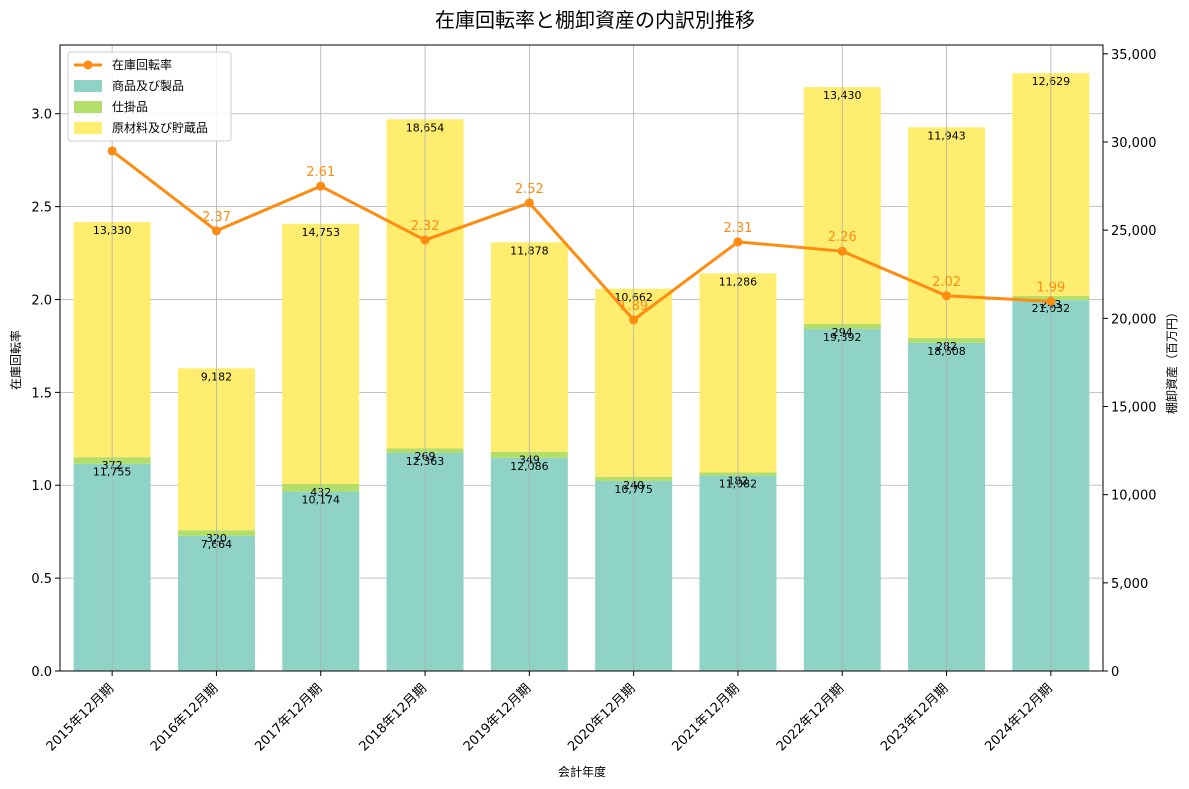 The width and height of the screenshot is (1189, 789). What do you see at coordinates (595, 20) in the screenshot?
I see `chart-title: 在庫回転率と棚卸資産の内訳別推移` at bounding box center [595, 20].